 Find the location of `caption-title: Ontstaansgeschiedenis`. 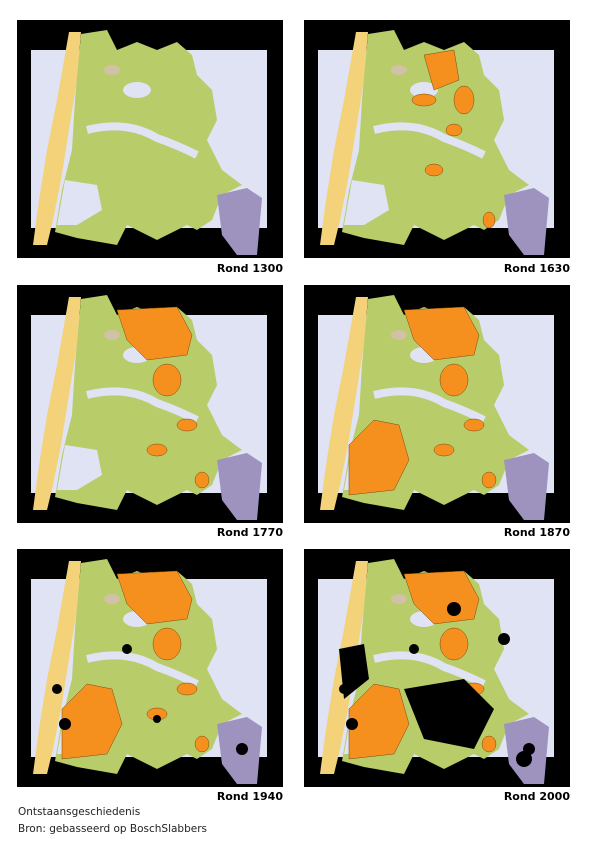

caption-title: Ontstaansgeschiedenis is located at coordinates (79, 812).